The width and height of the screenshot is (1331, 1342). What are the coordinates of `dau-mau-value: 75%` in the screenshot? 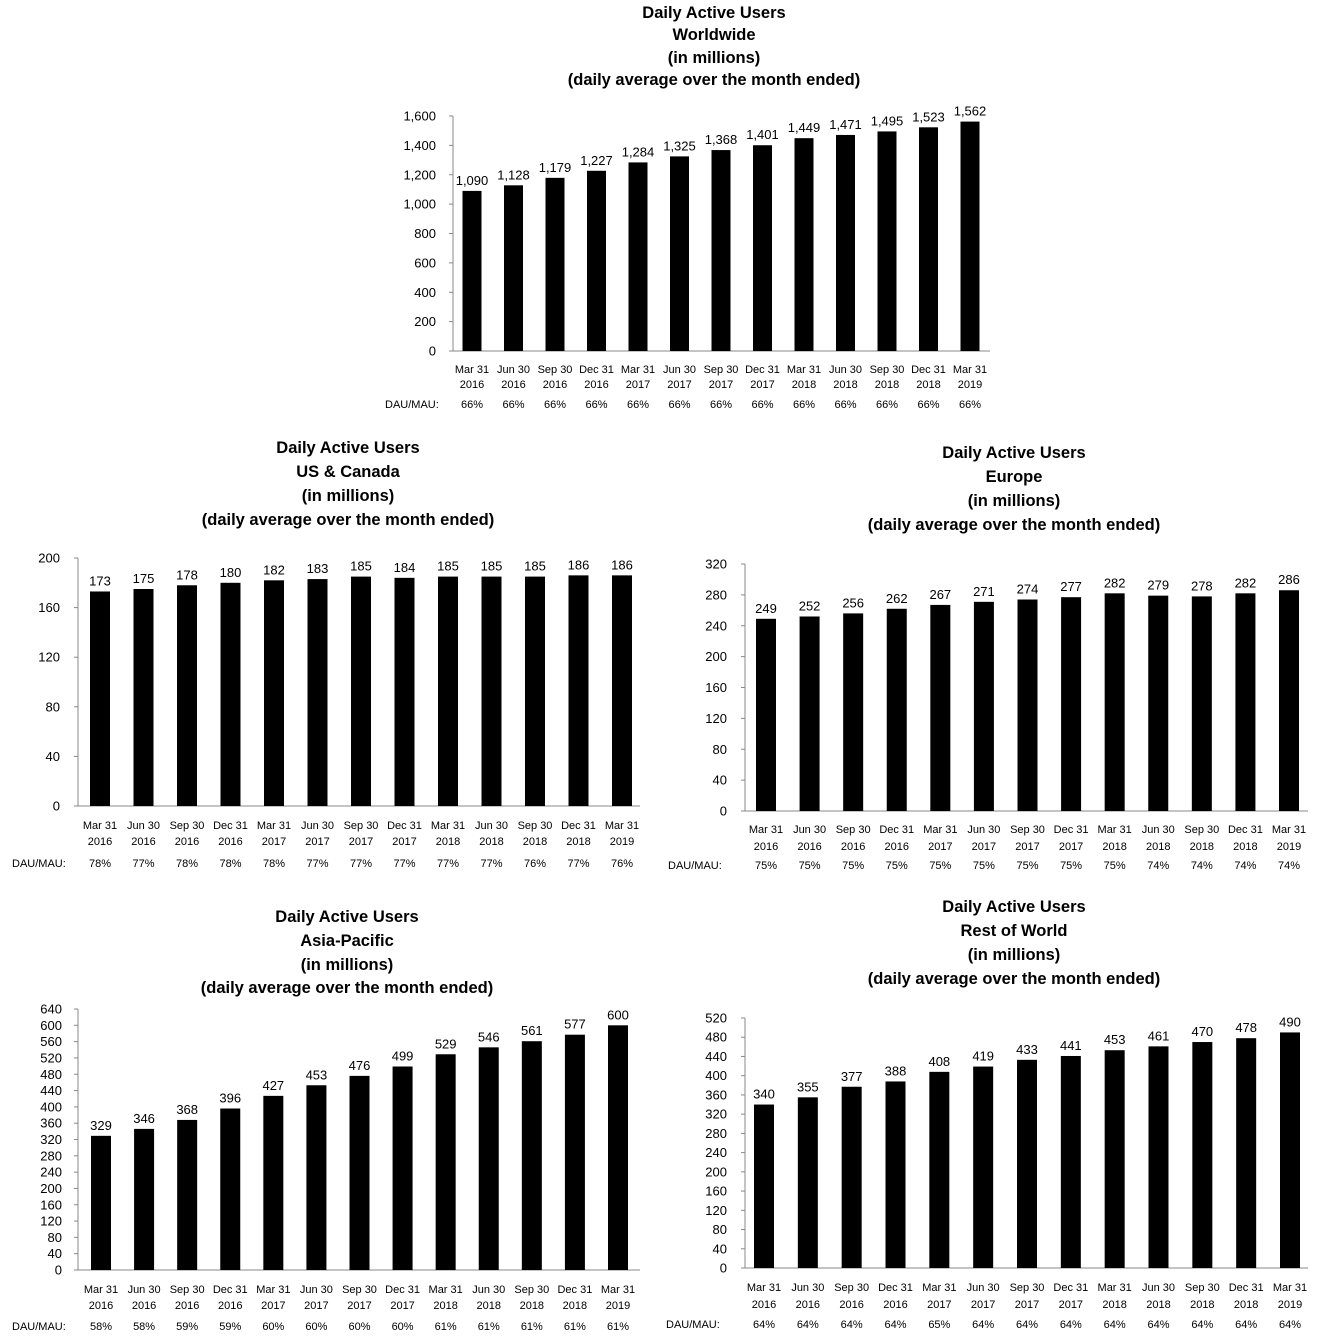 It's located at (766, 866).